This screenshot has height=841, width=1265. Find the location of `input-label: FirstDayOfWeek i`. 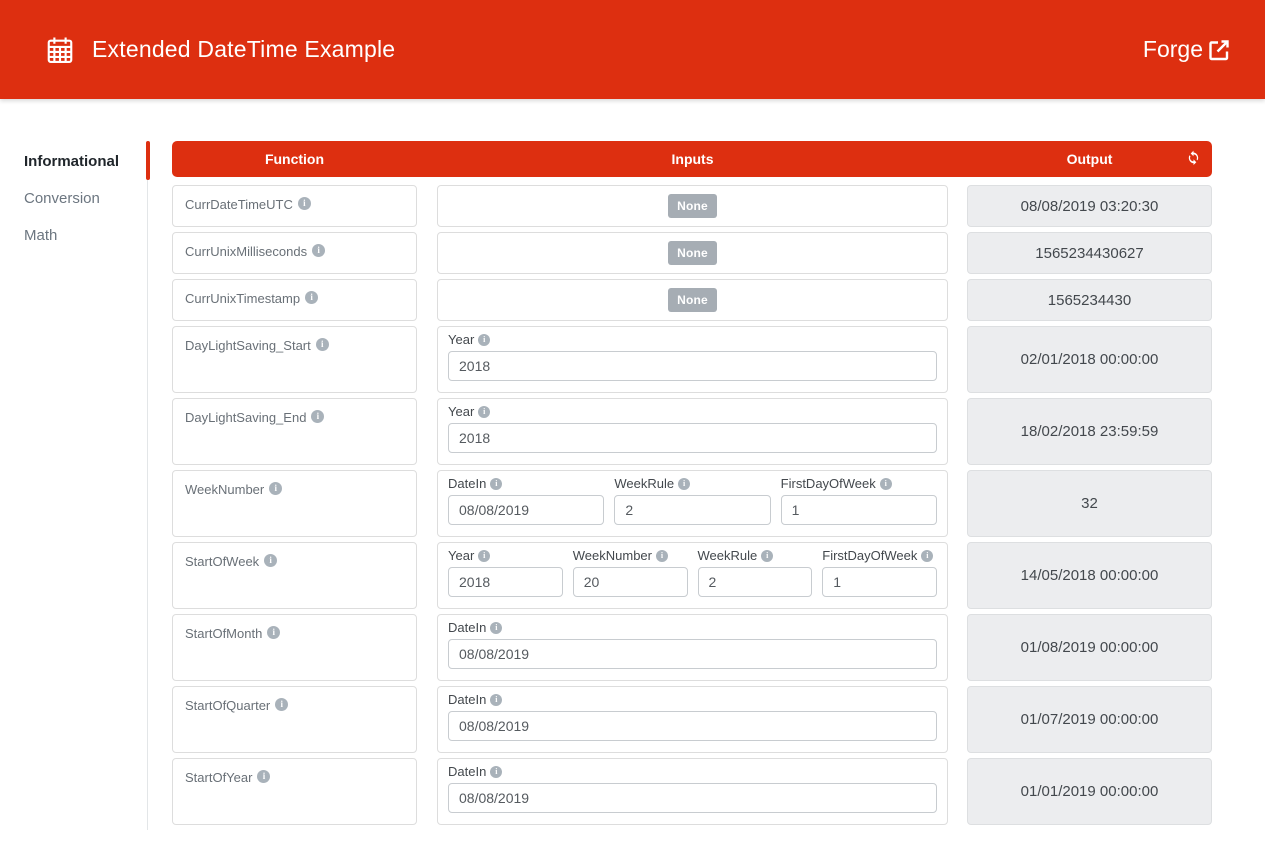

input-label: FirstDayOfWeek i is located at coordinates (879, 556).